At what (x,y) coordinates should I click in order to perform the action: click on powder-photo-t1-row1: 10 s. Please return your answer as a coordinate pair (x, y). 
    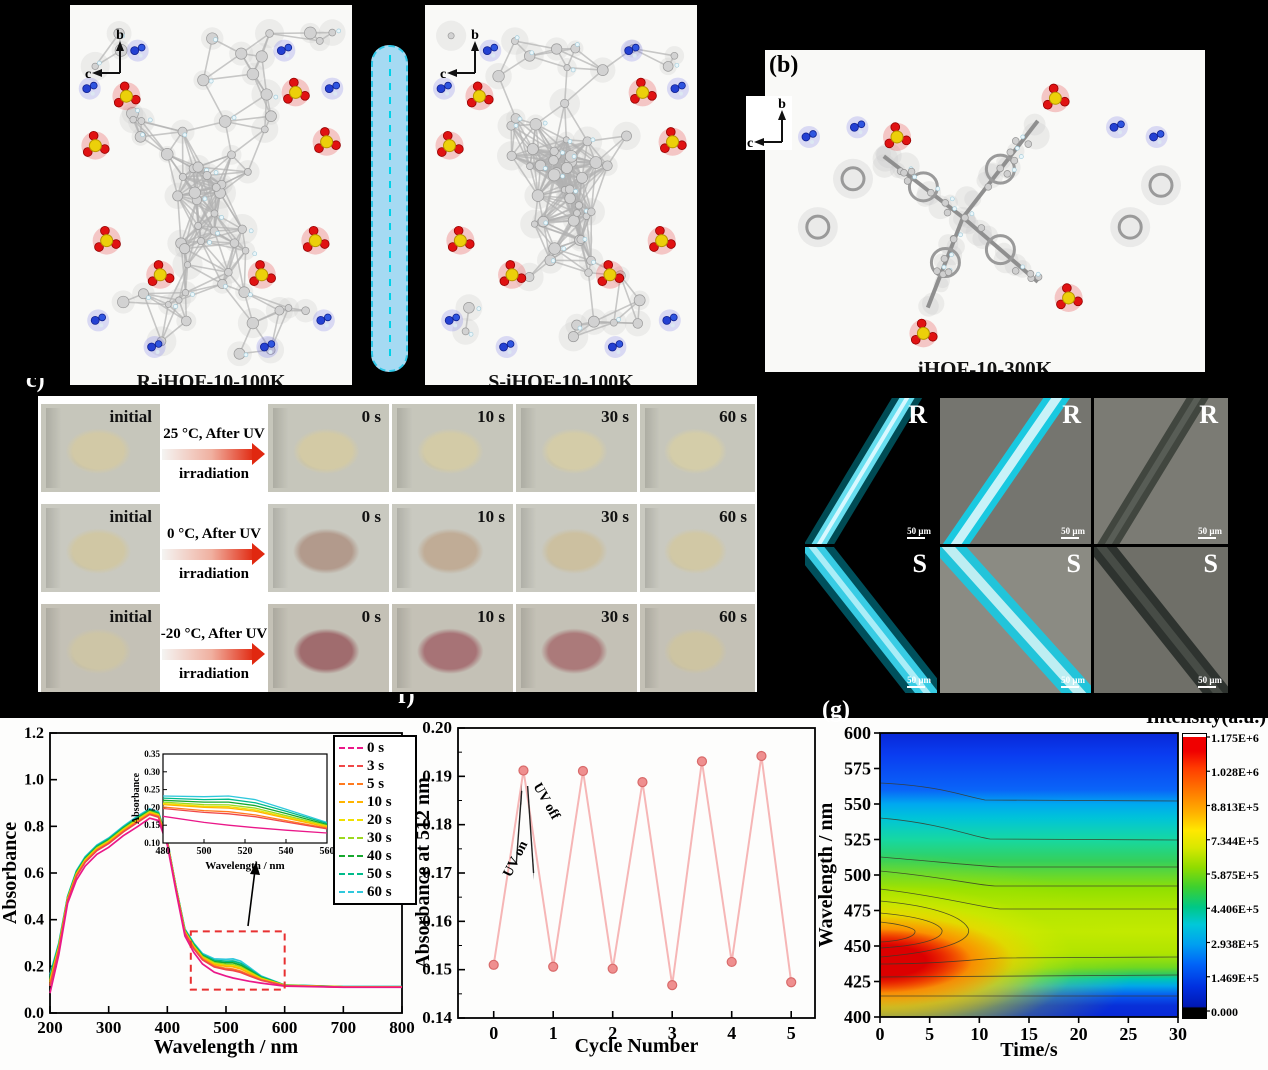
    Looking at the image, I should click on (452, 448).